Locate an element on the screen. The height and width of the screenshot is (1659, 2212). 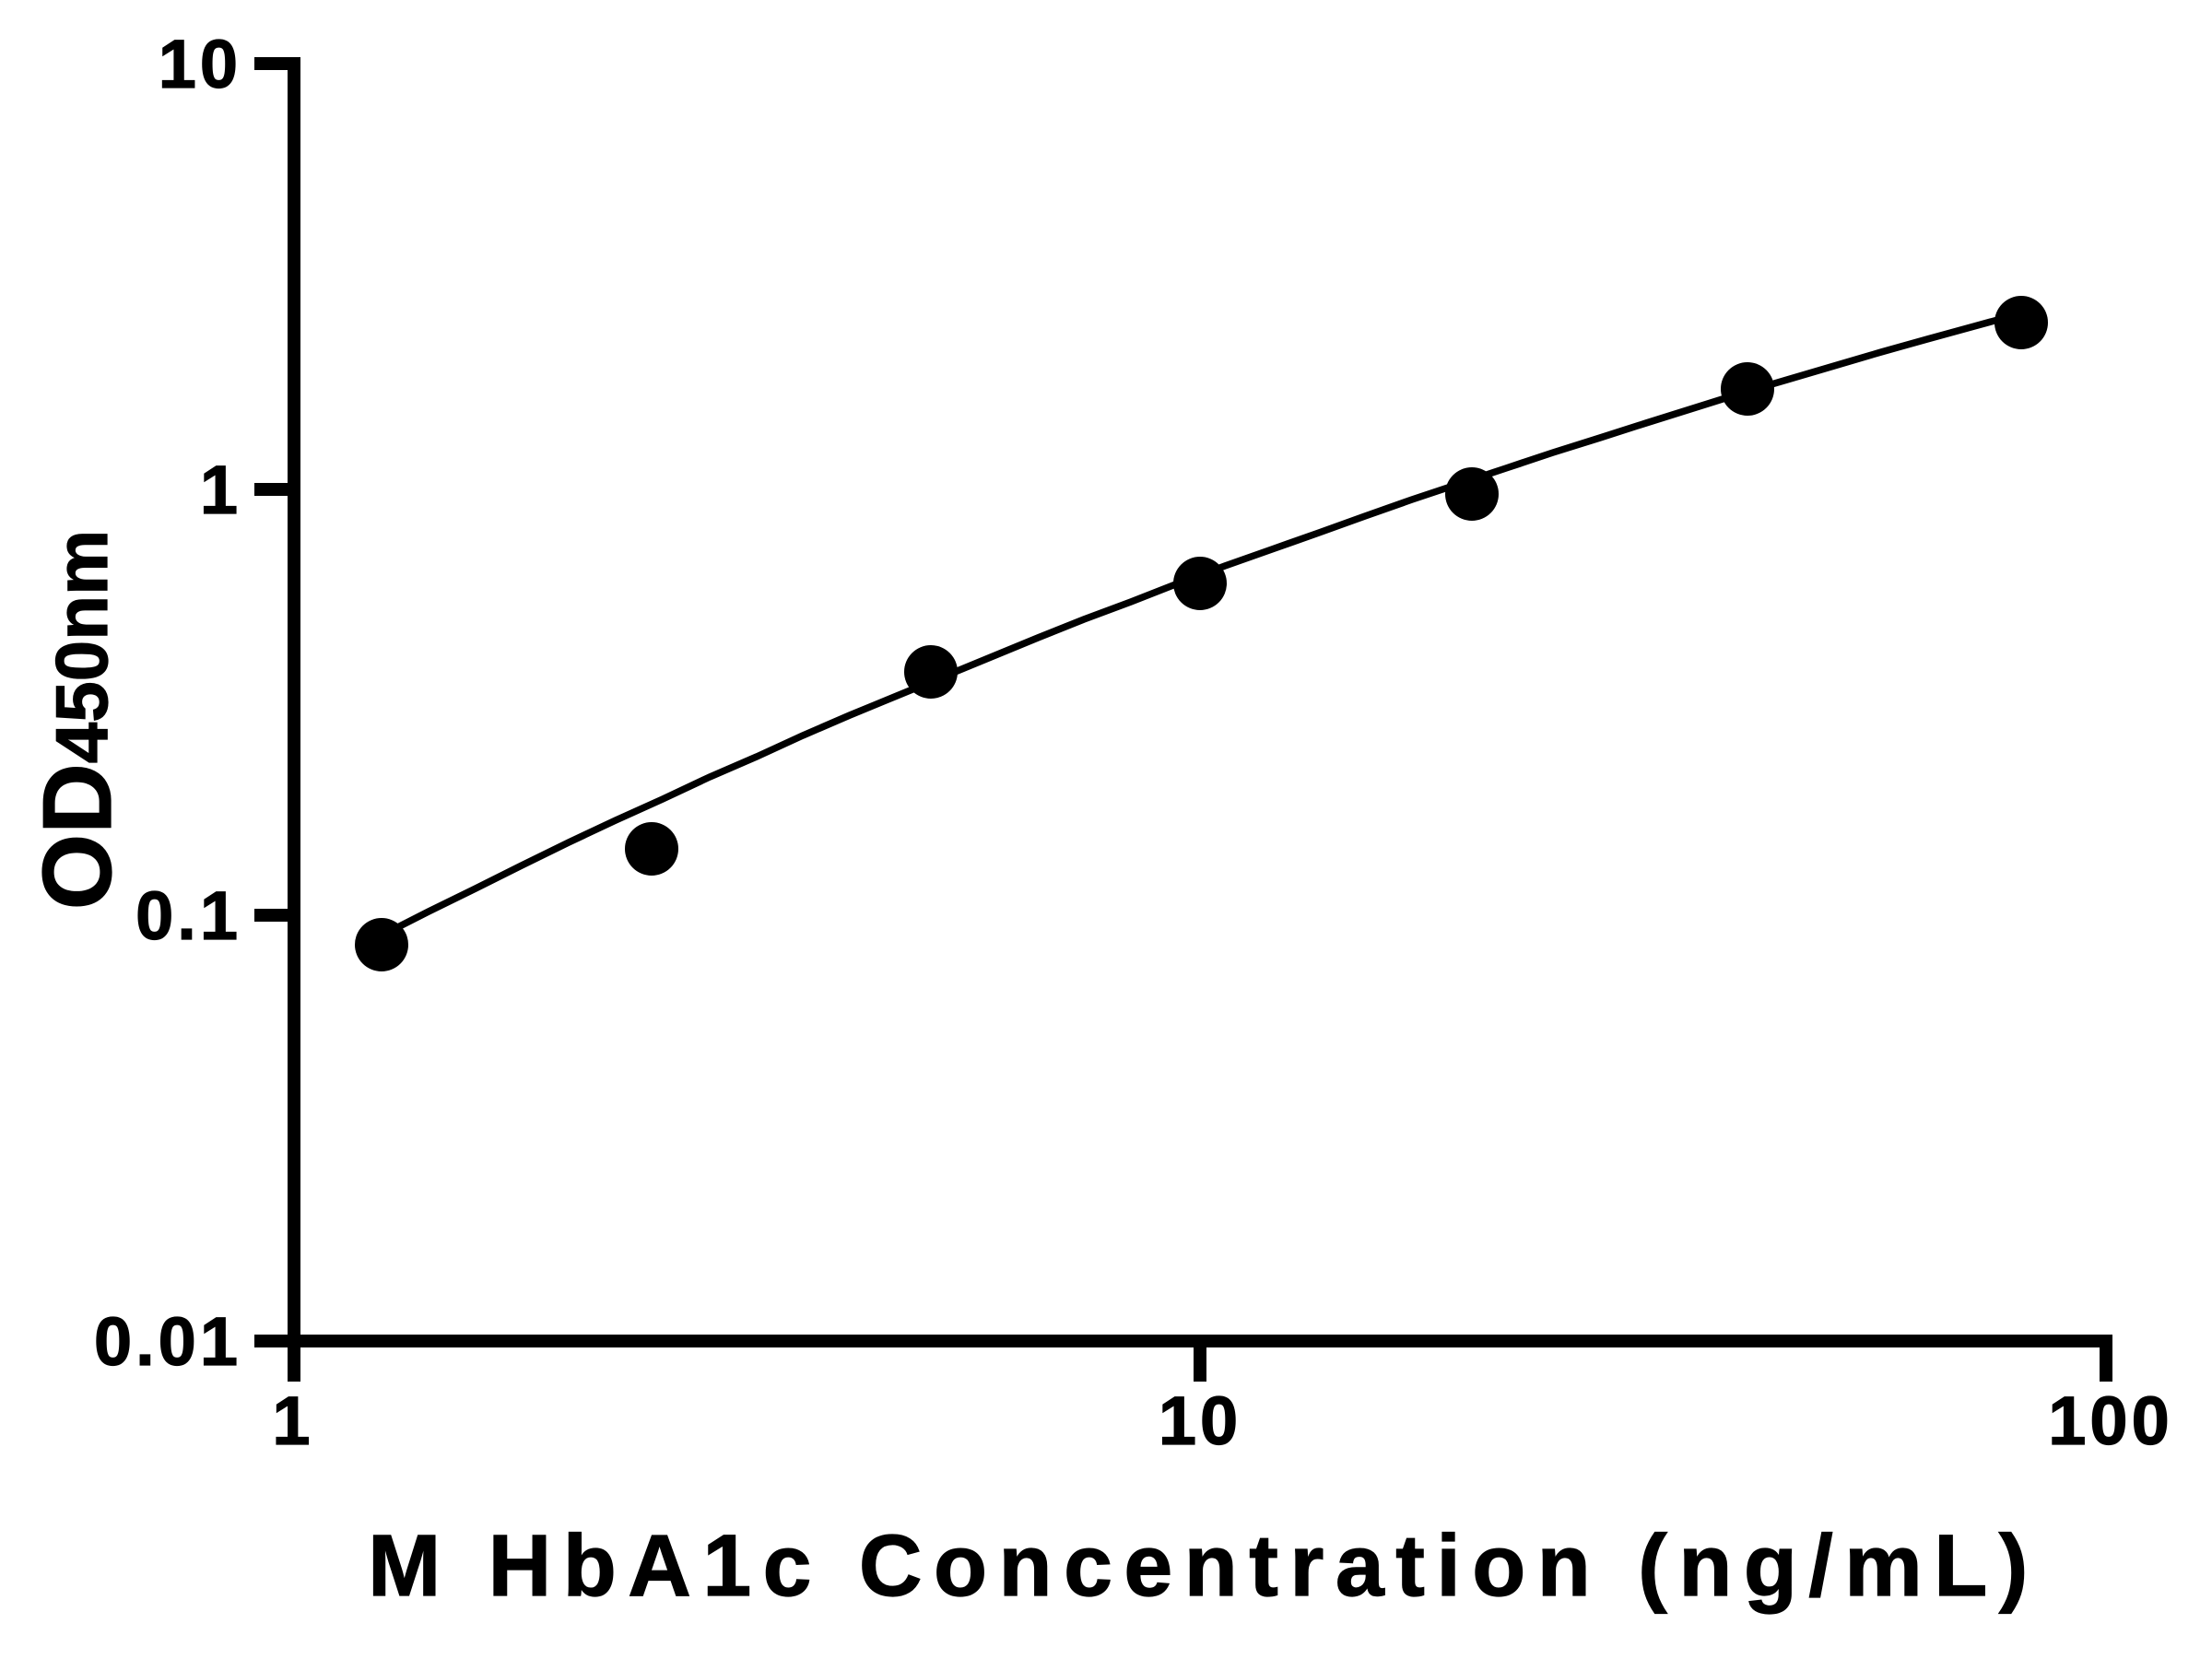
svg-text: 0.1 is located at coordinates (188, 915).